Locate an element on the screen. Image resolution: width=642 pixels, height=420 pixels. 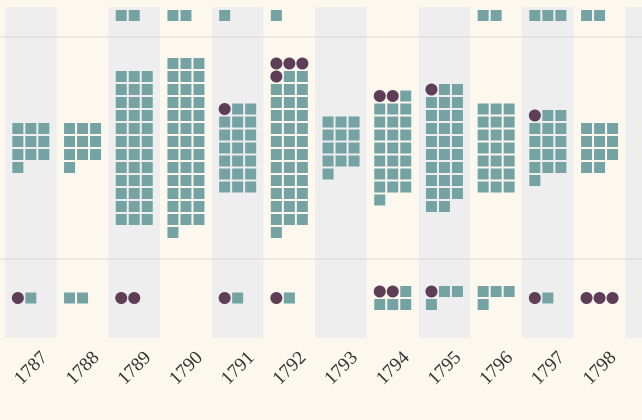
column-stripe is located at coordinates (633, 172).